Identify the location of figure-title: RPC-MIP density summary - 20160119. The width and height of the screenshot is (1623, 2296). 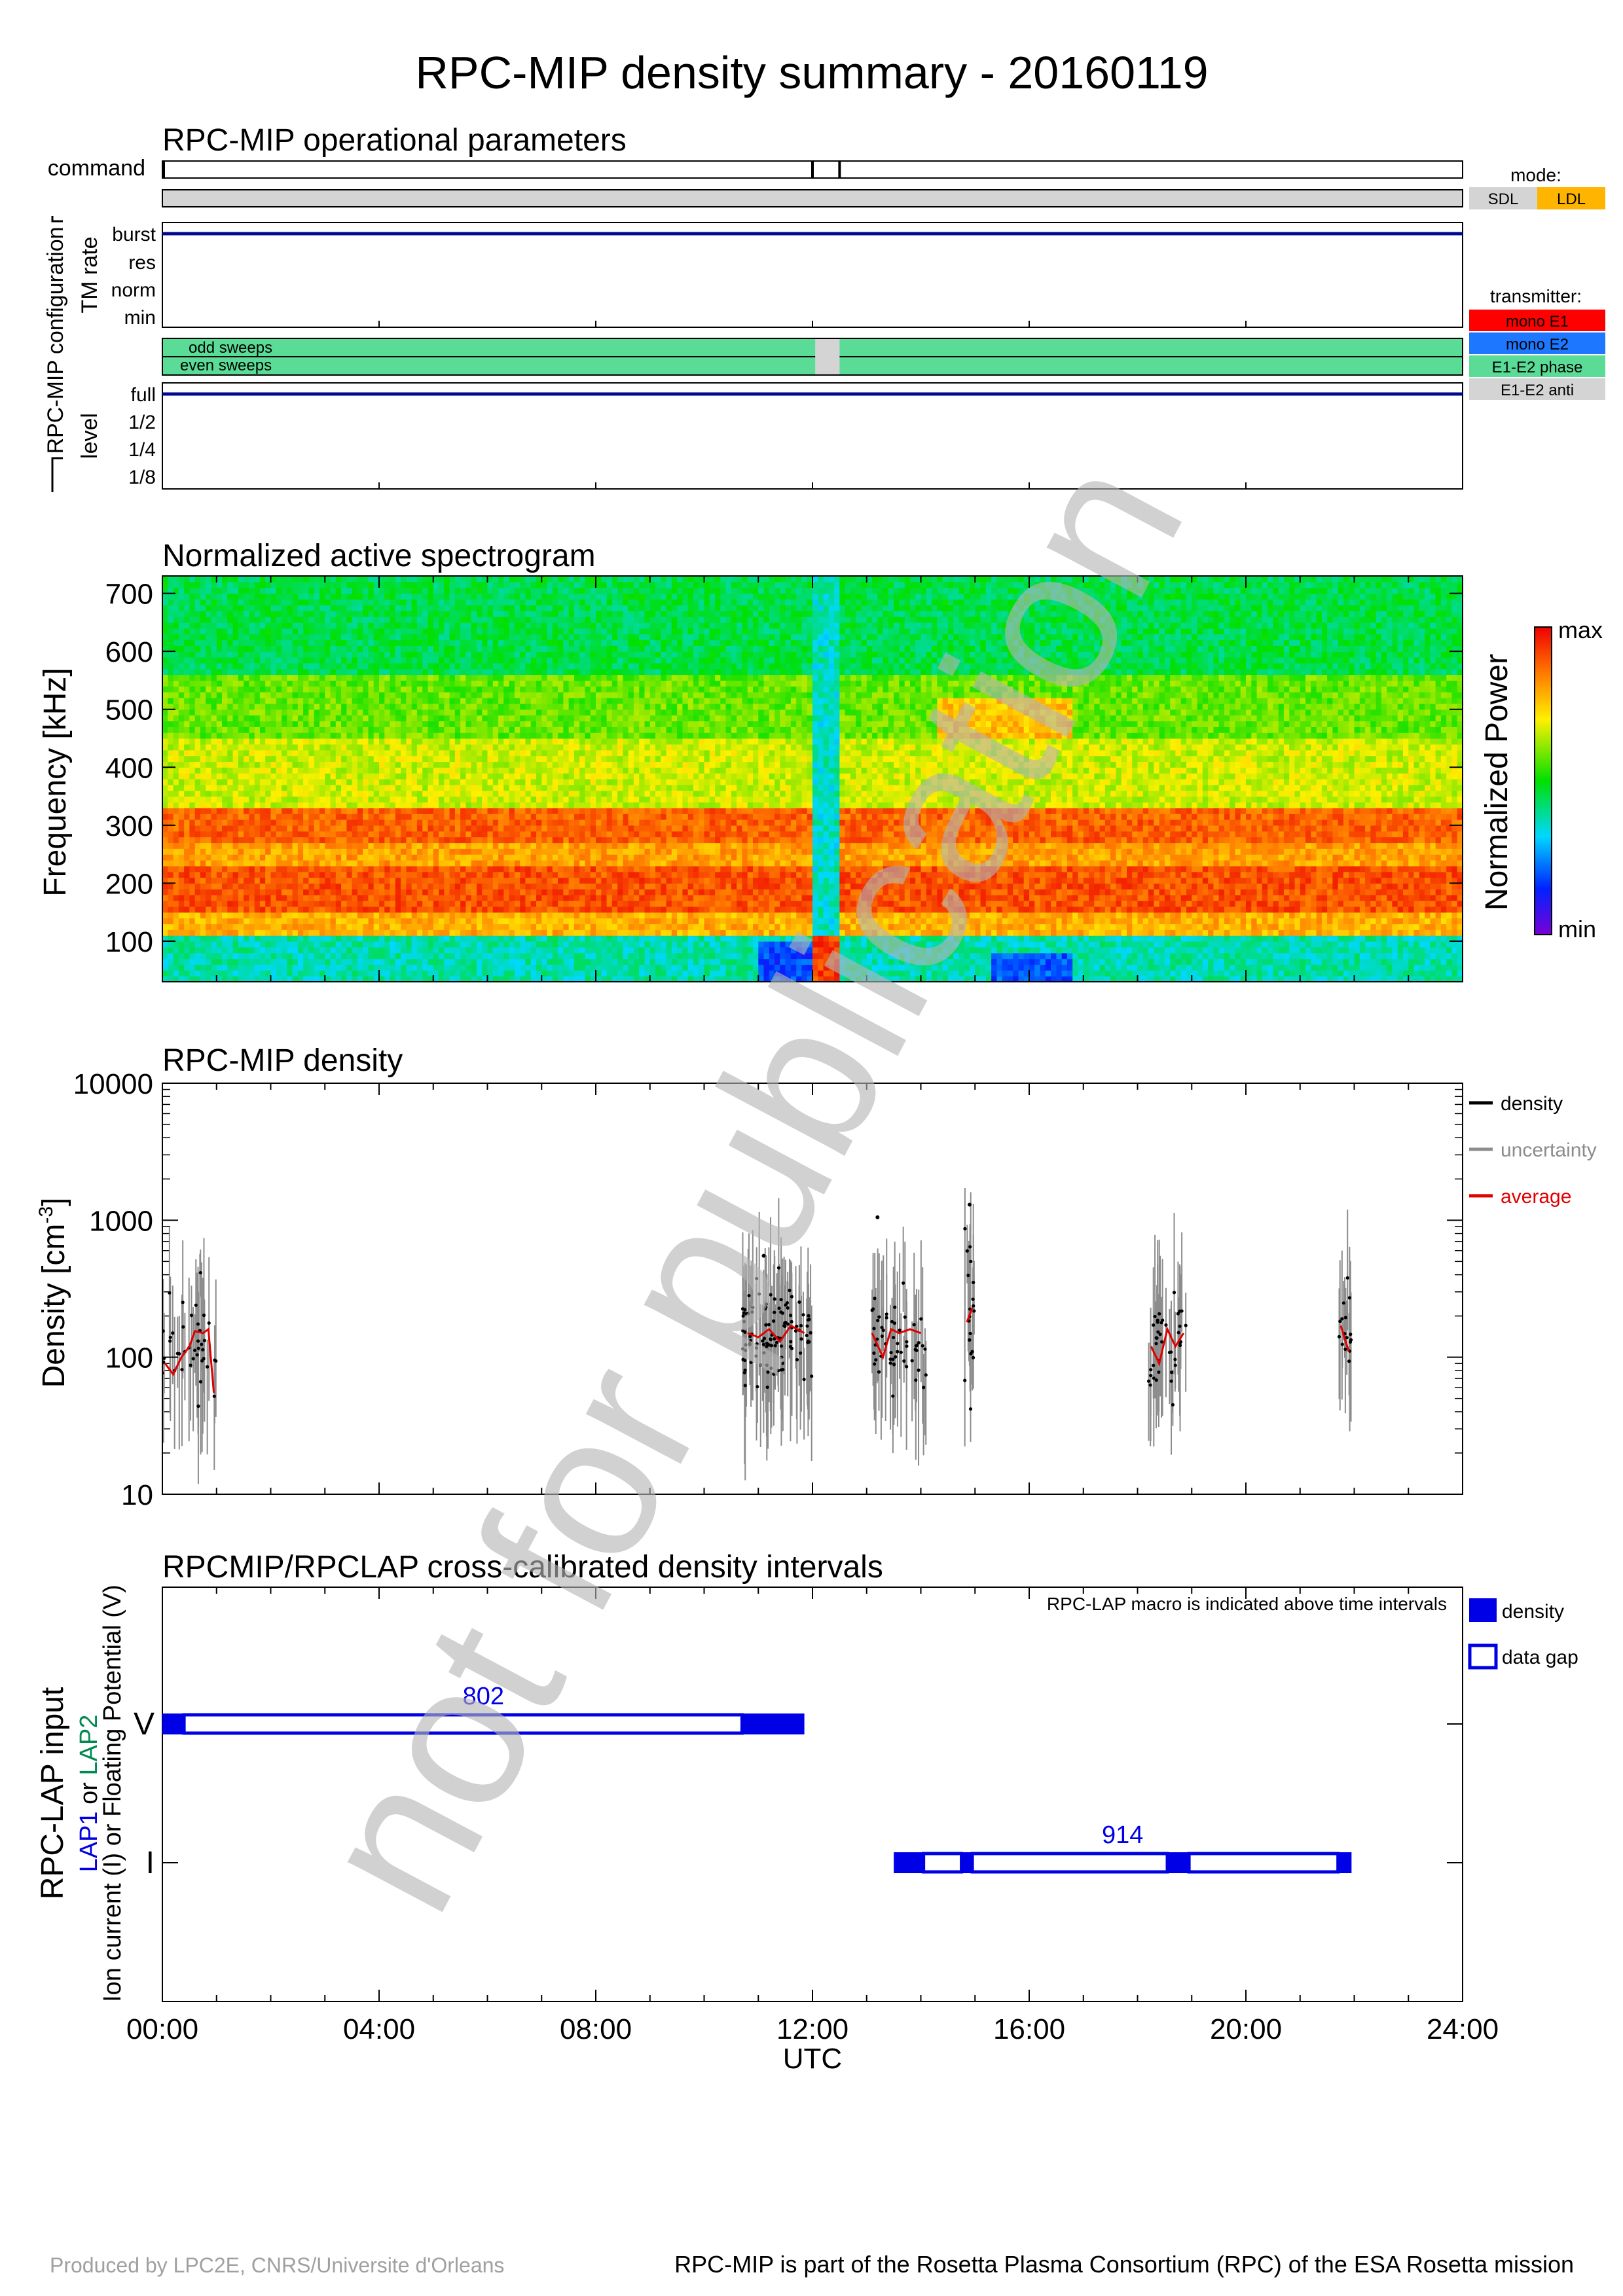
(811, 72).